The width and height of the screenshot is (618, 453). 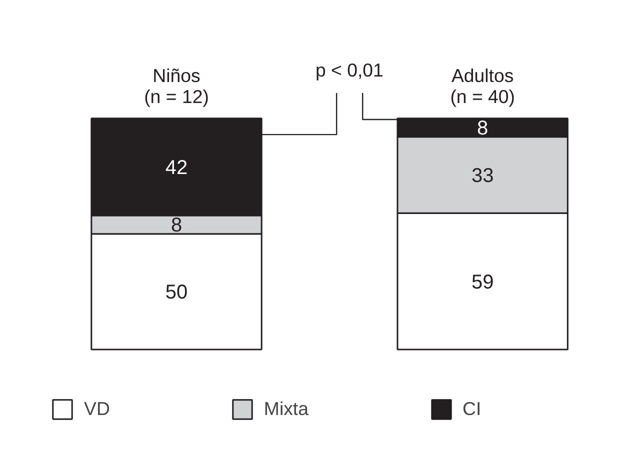 What do you see at coordinates (482, 282) in the screenshot?
I see `data-label: 59` at bounding box center [482, 282].